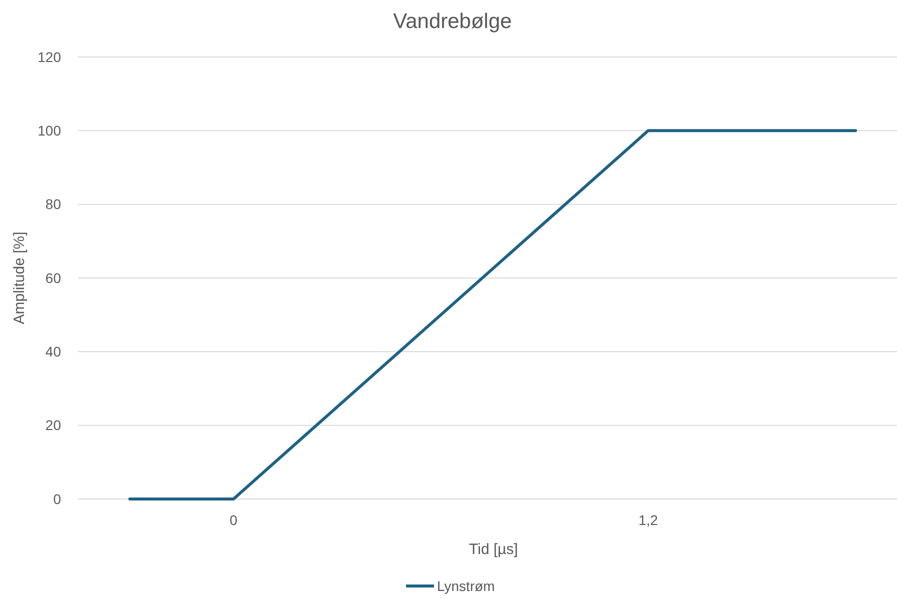  What do you see at coordinates (53, 278) in the screenshot?
I see `y-tick-label: 60` at bounding box center [53, 278].